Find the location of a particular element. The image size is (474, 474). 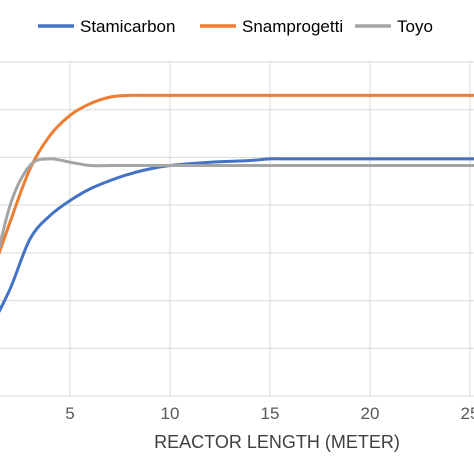

x-tick-label: 20 is located at coordinates (370, 413).